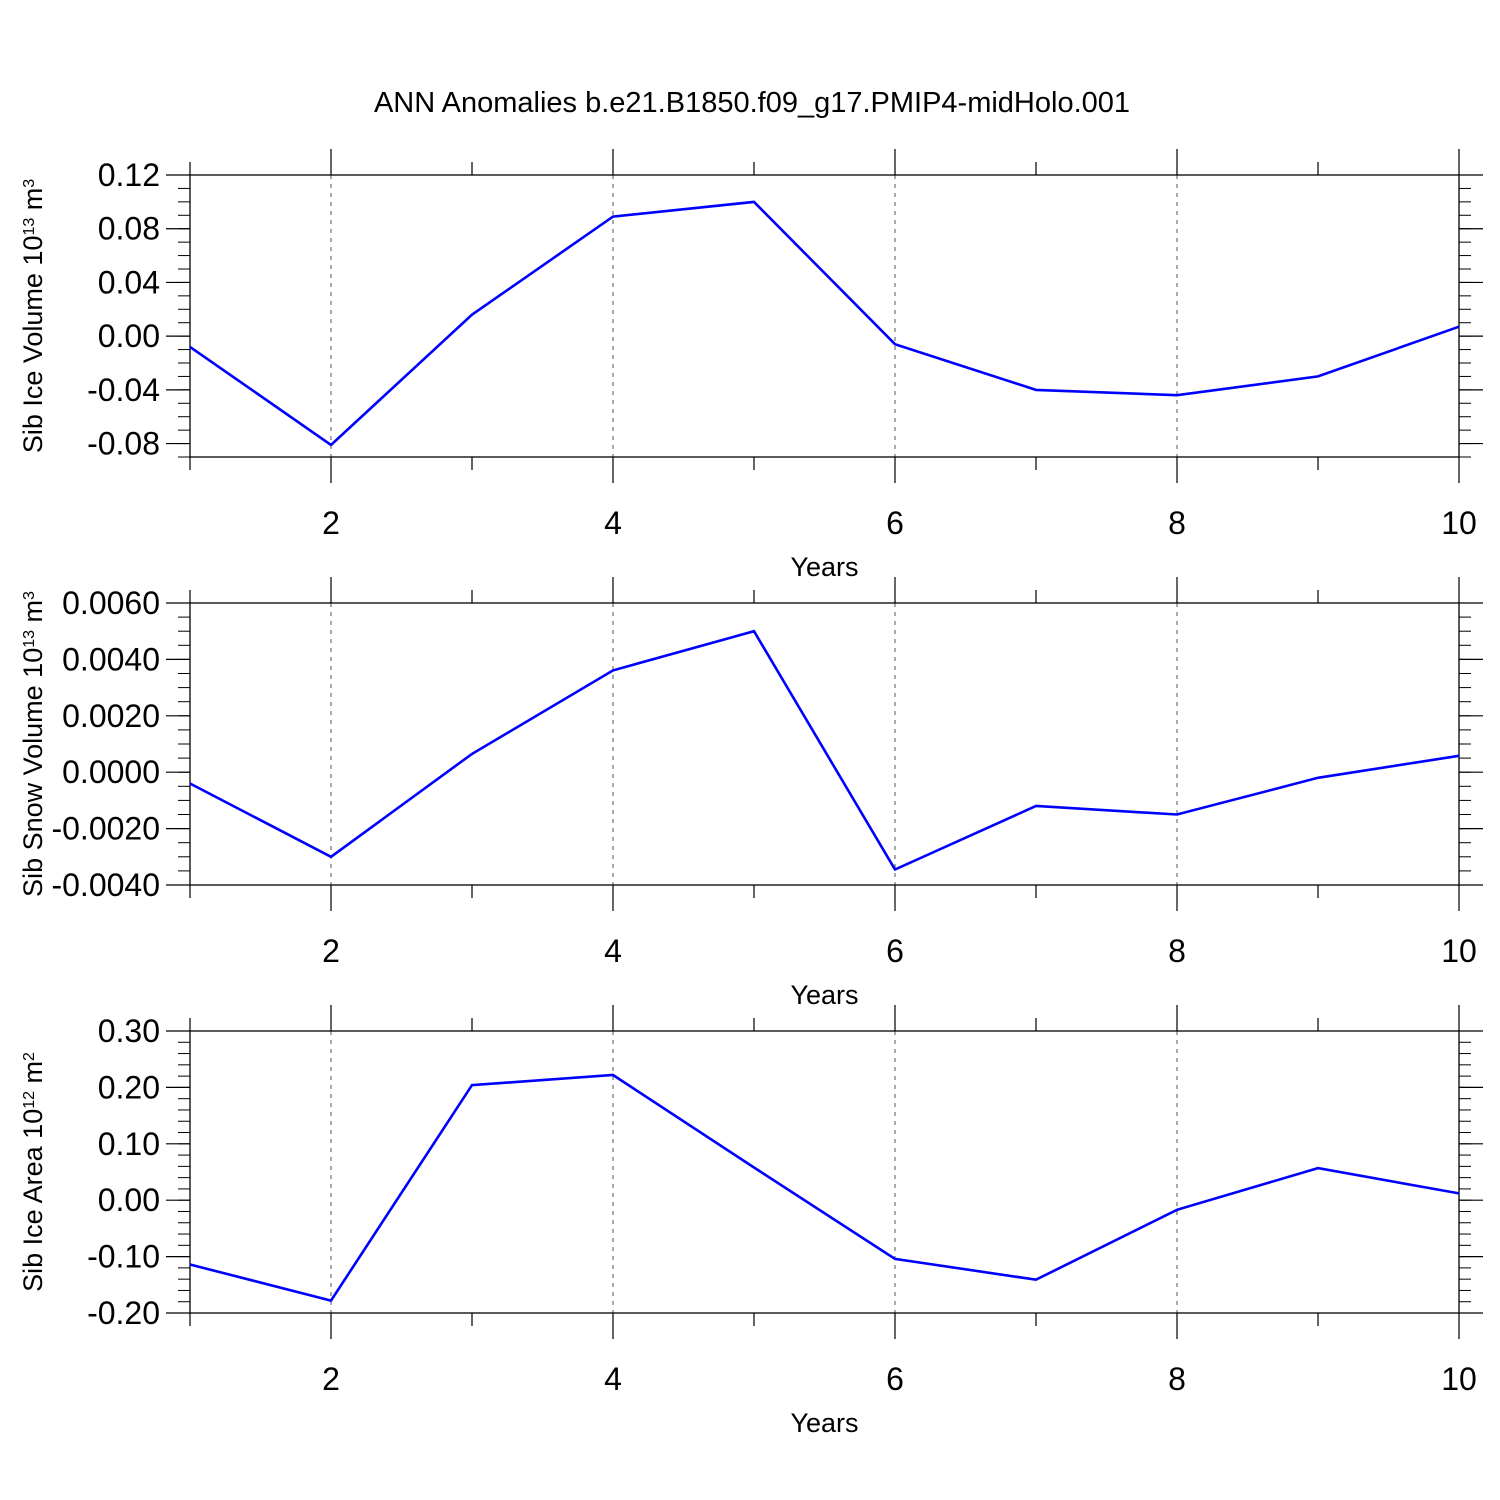  I want to click on y-tick-label: -0.10, so click(123, 1257).